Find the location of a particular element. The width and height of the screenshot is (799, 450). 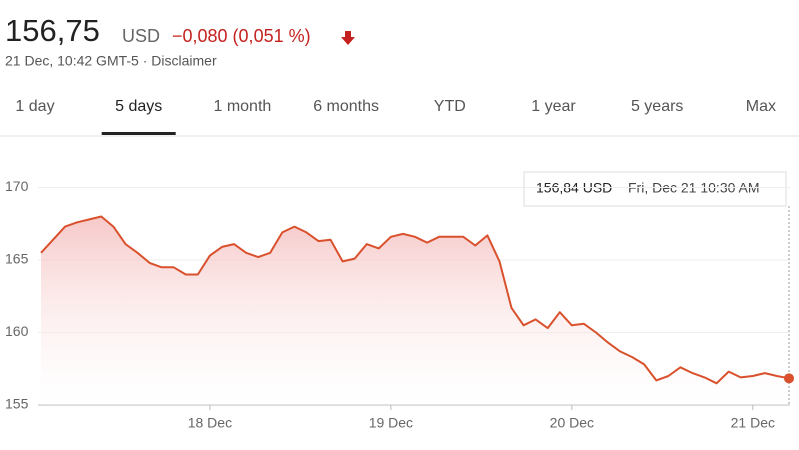

tab-underline is located at coordinates (138, 133).